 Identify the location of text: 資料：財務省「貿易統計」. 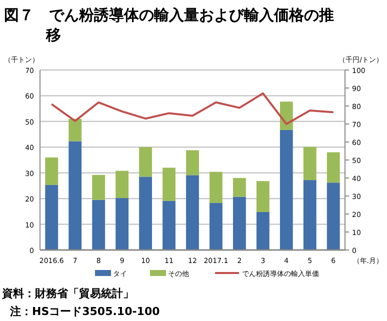
(67, 293).